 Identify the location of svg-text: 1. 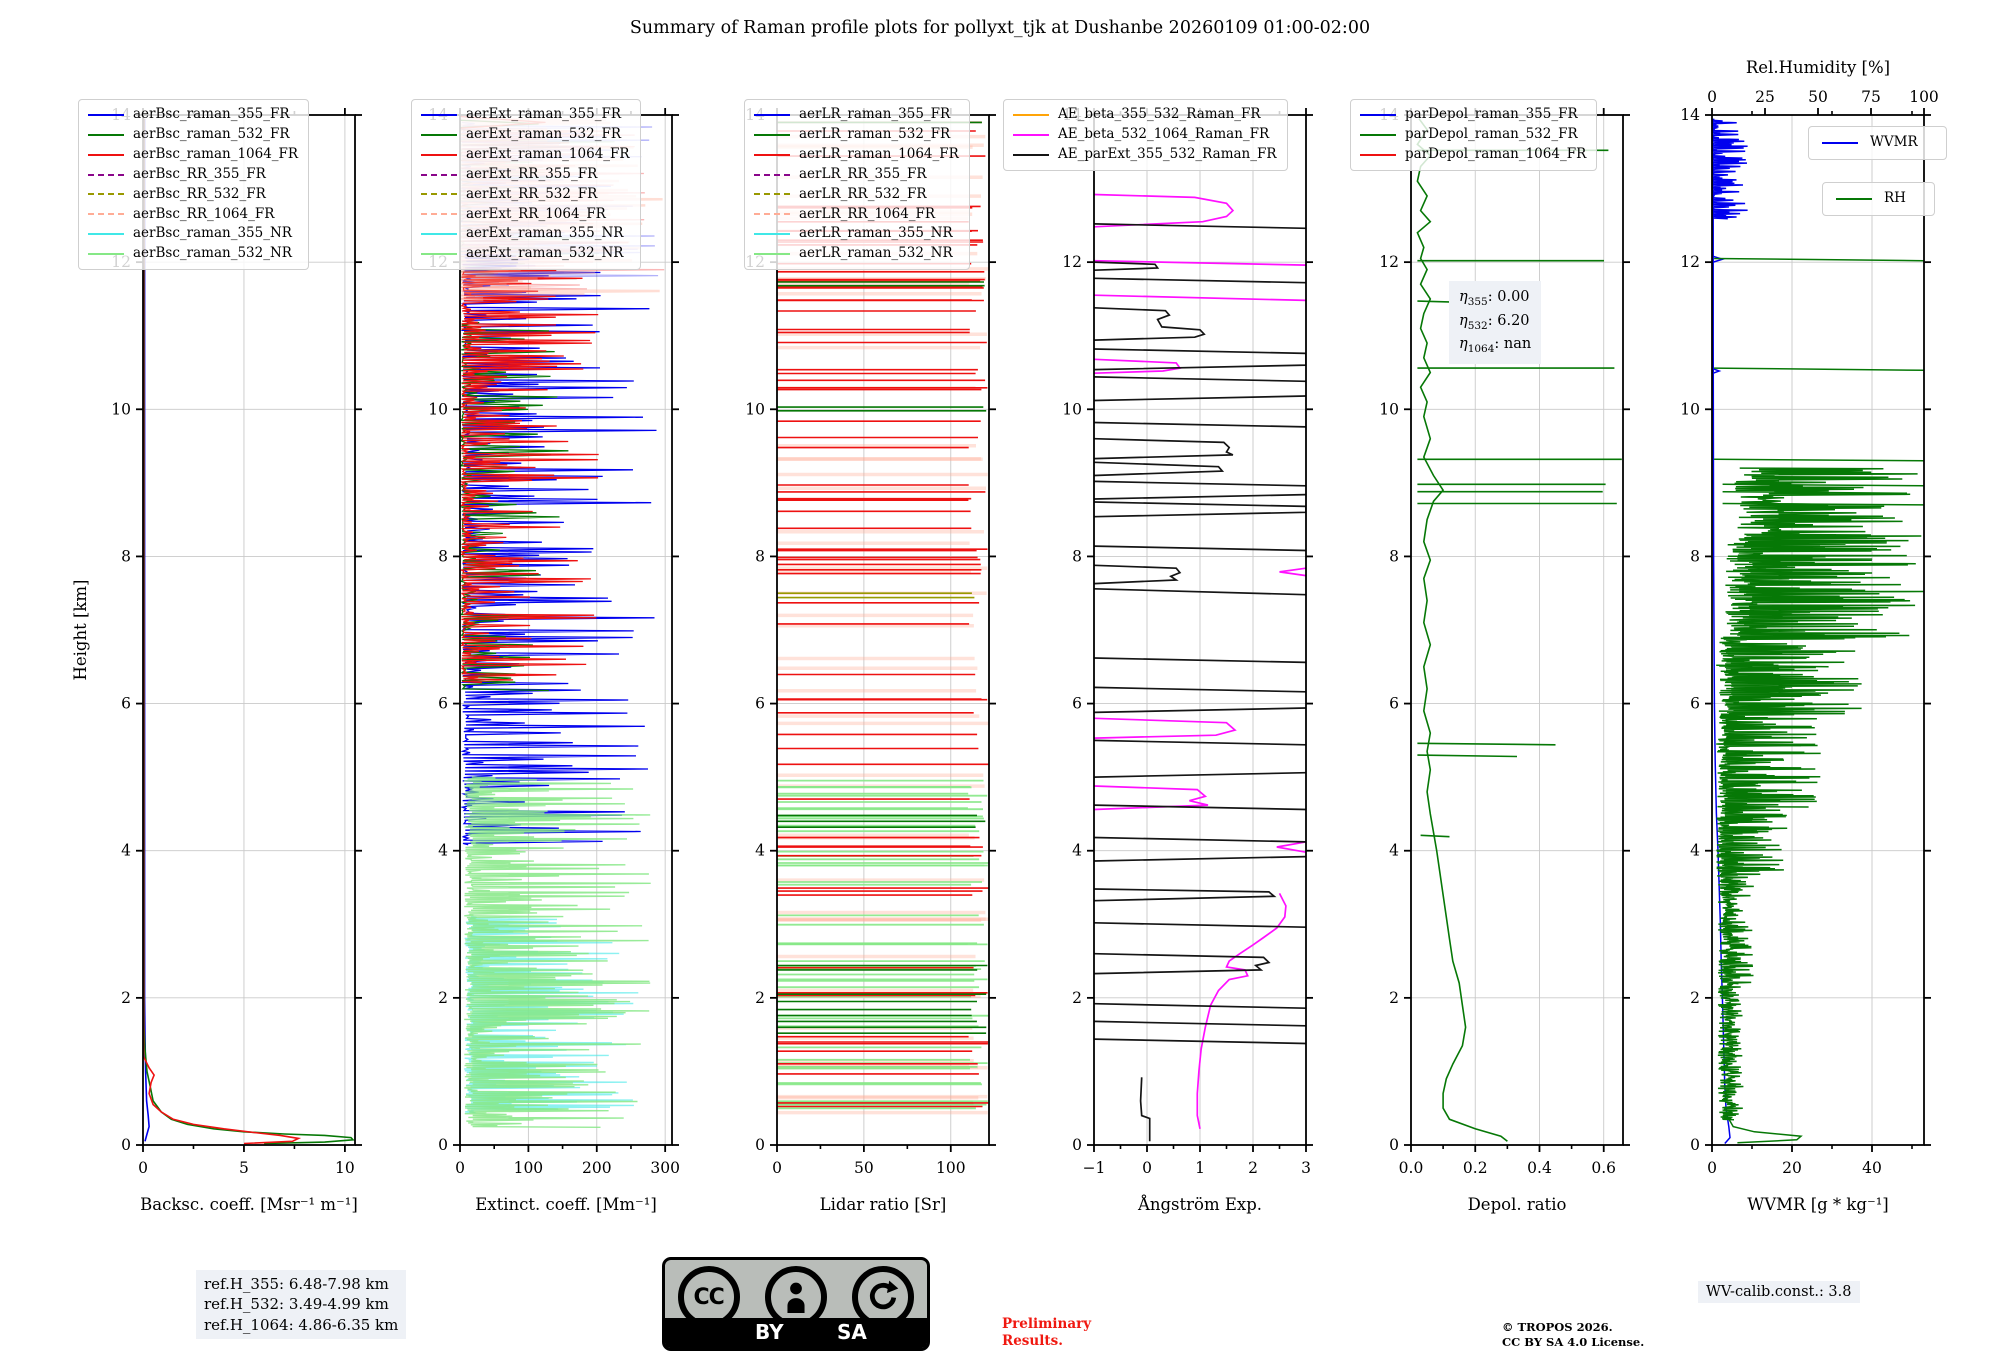
(1200, 1168).